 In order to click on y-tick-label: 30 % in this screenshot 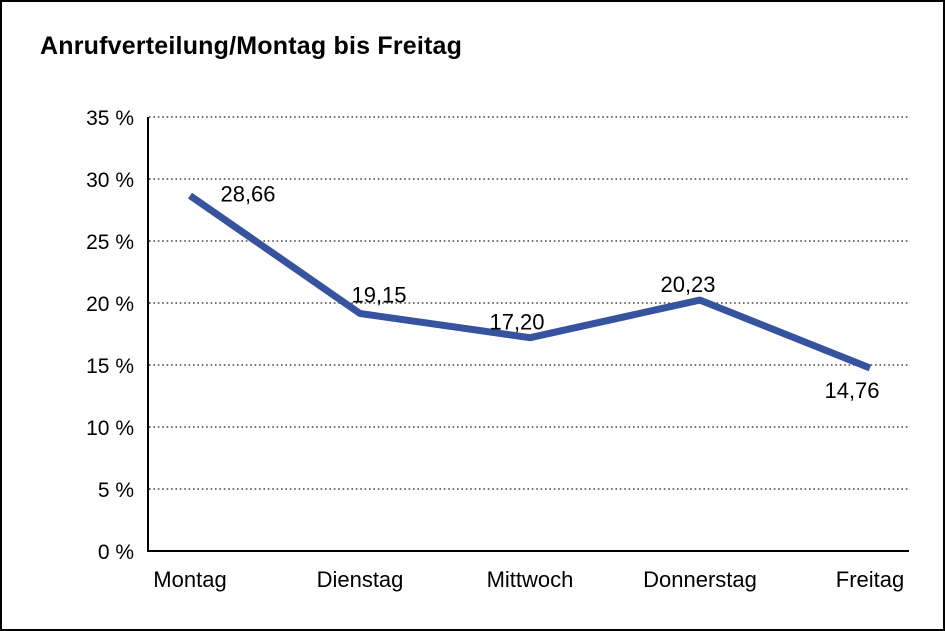, I will do `click(110, 180)`.